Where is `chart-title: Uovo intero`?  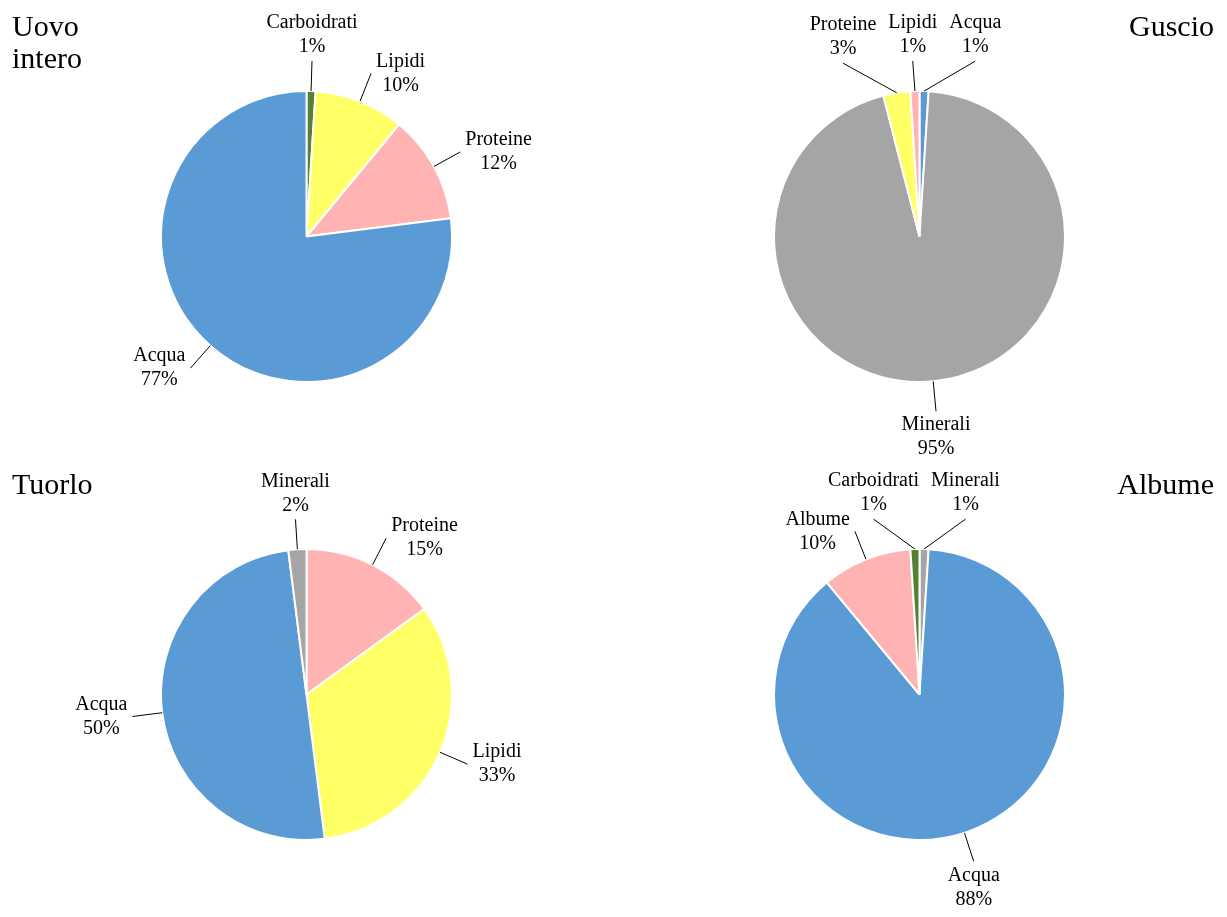 chart-title: Uovo intero is located at coordinates (47, 41).